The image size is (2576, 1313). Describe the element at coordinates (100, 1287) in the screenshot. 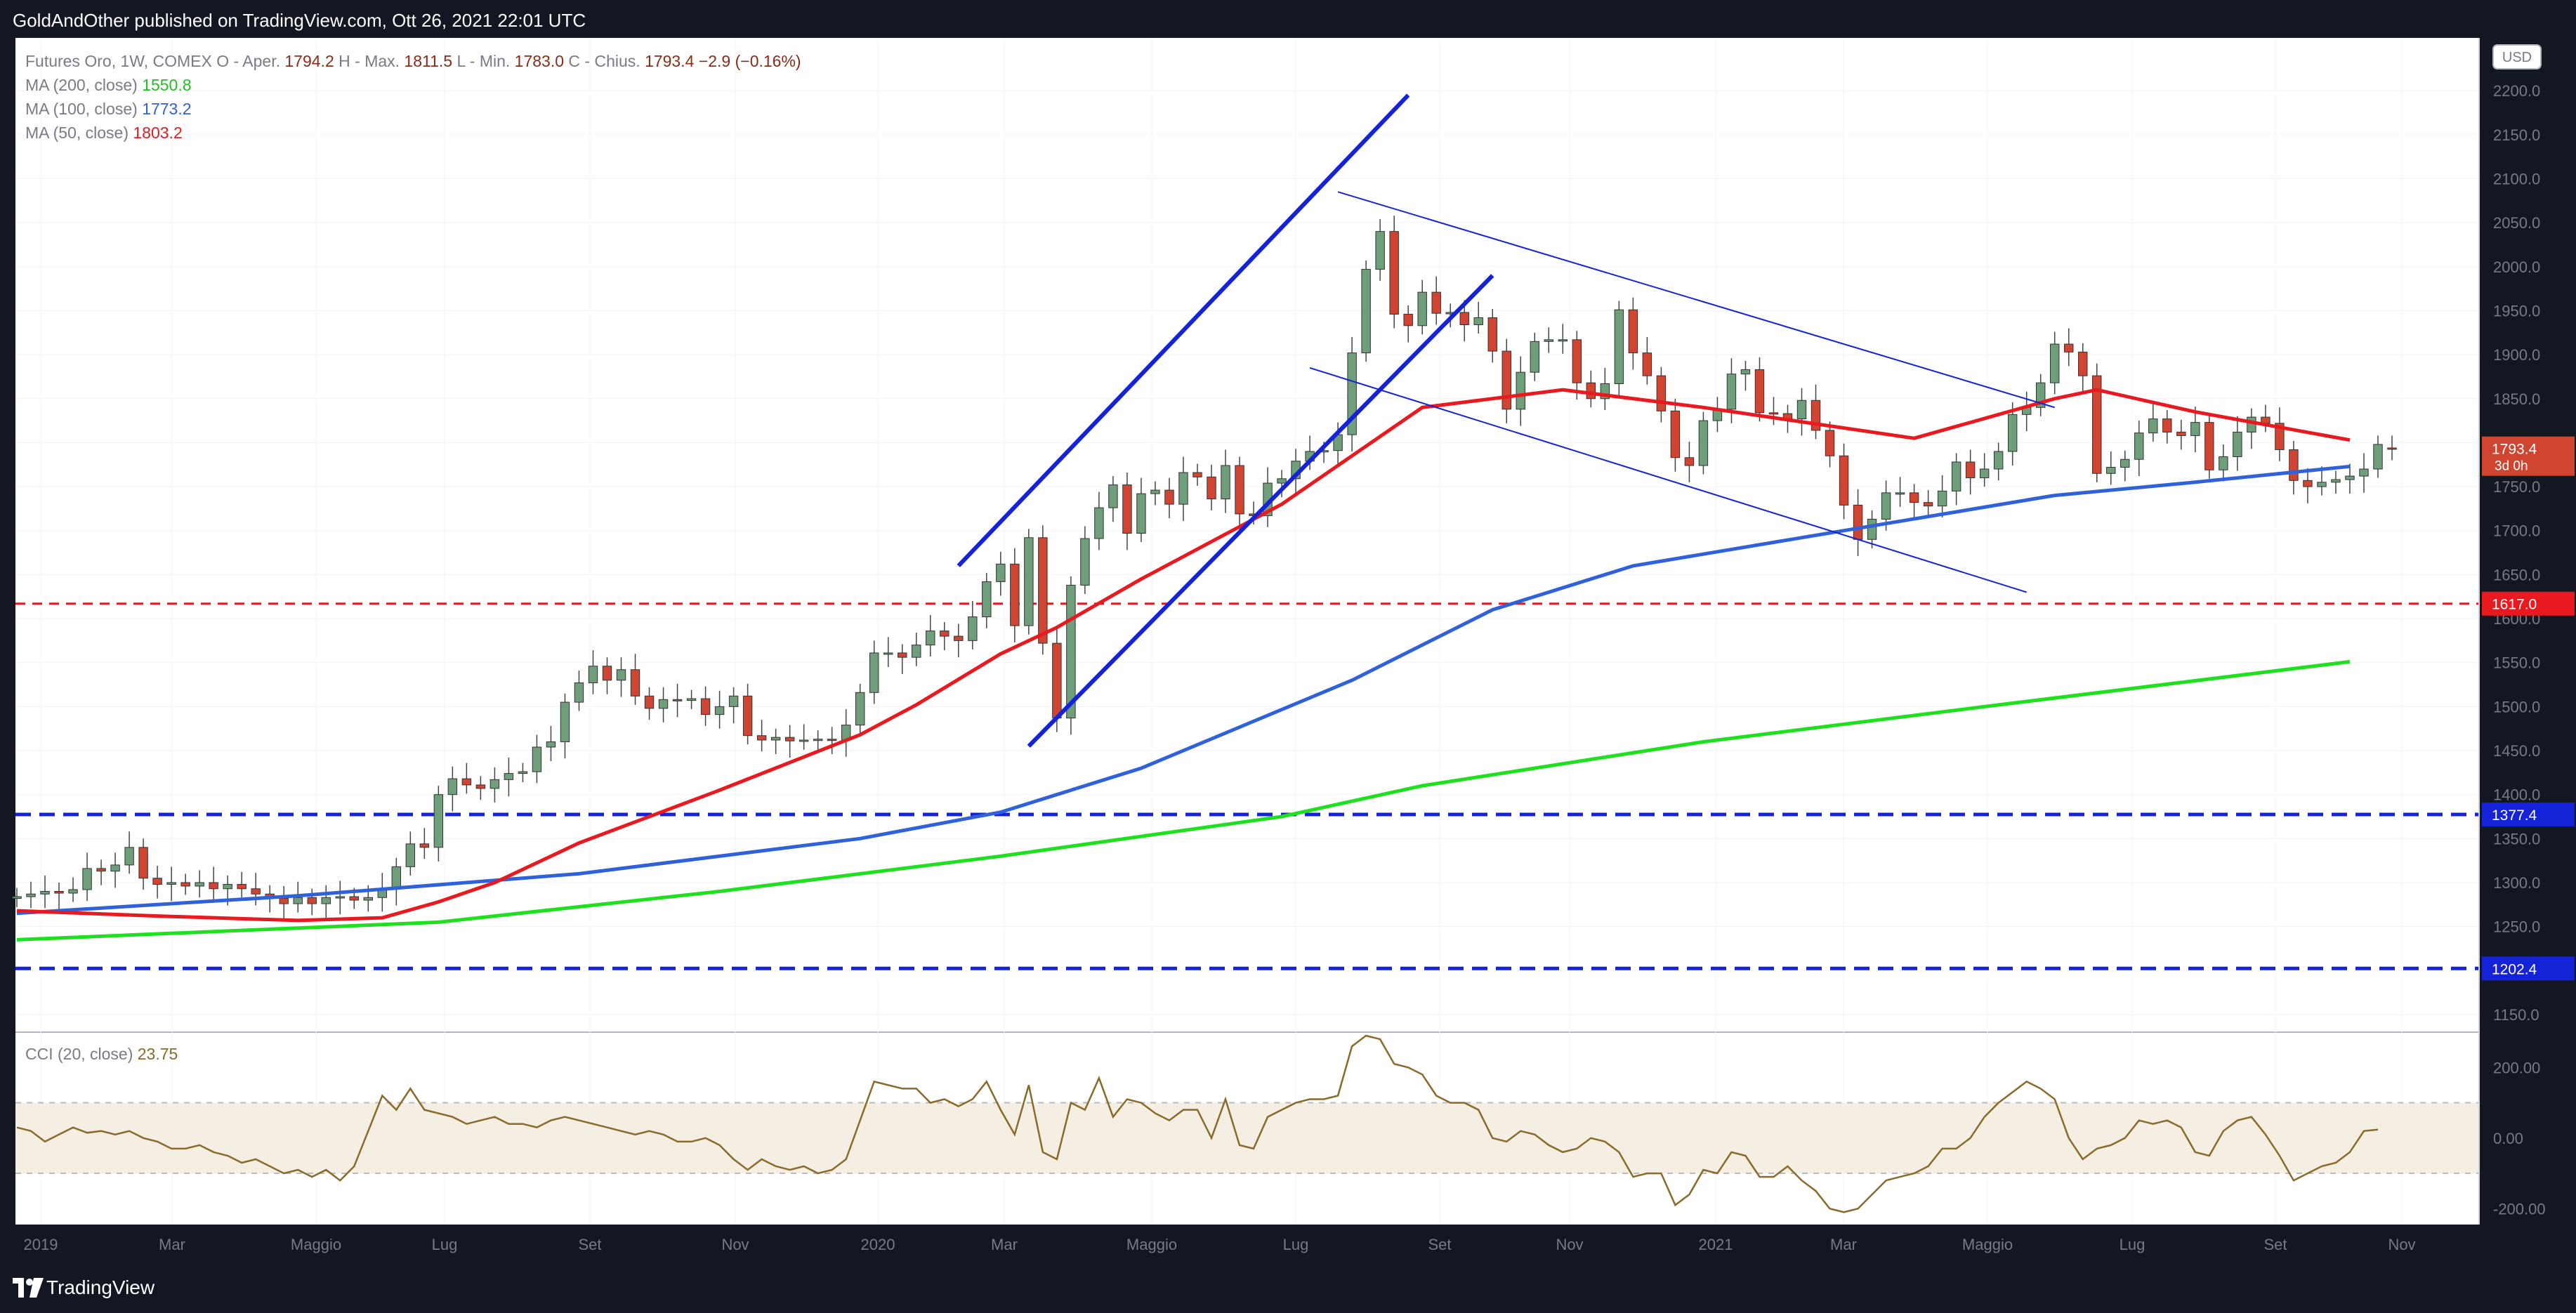

I see `brand-name: TradingView` at that location.